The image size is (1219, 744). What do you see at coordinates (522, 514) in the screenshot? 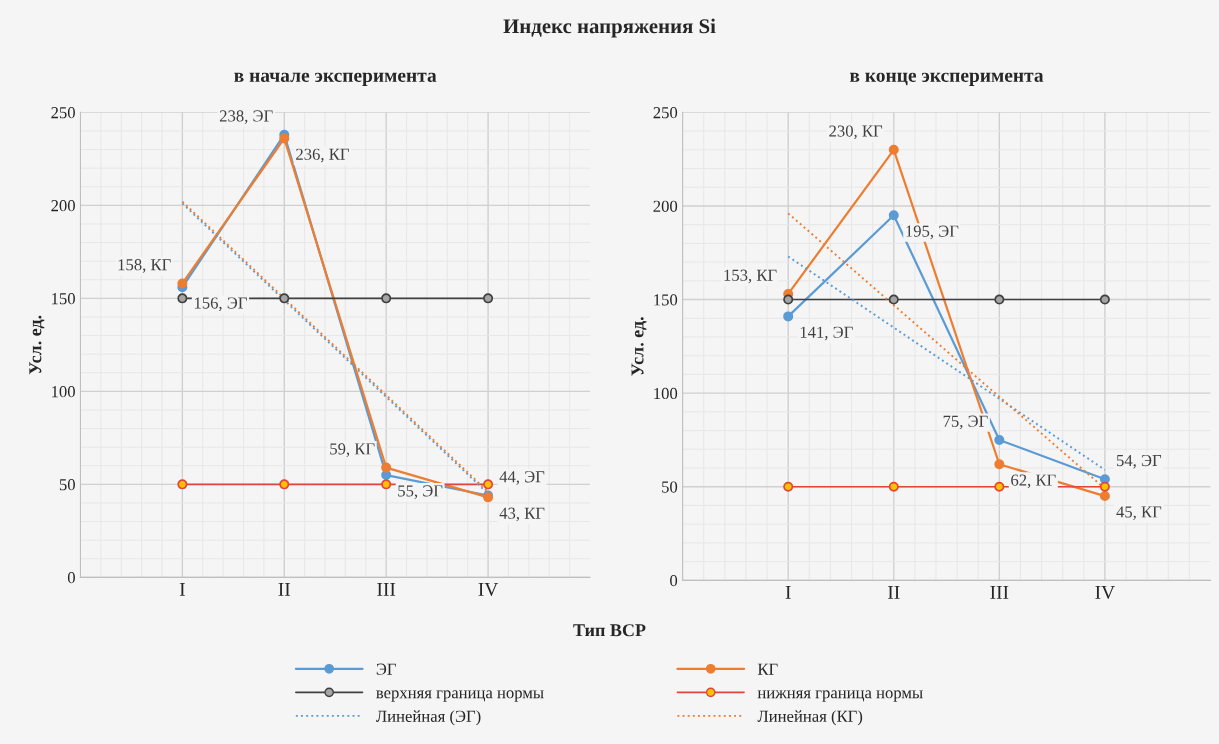
I see `data-label: 43, КГ` at bounding box center [522, 514].